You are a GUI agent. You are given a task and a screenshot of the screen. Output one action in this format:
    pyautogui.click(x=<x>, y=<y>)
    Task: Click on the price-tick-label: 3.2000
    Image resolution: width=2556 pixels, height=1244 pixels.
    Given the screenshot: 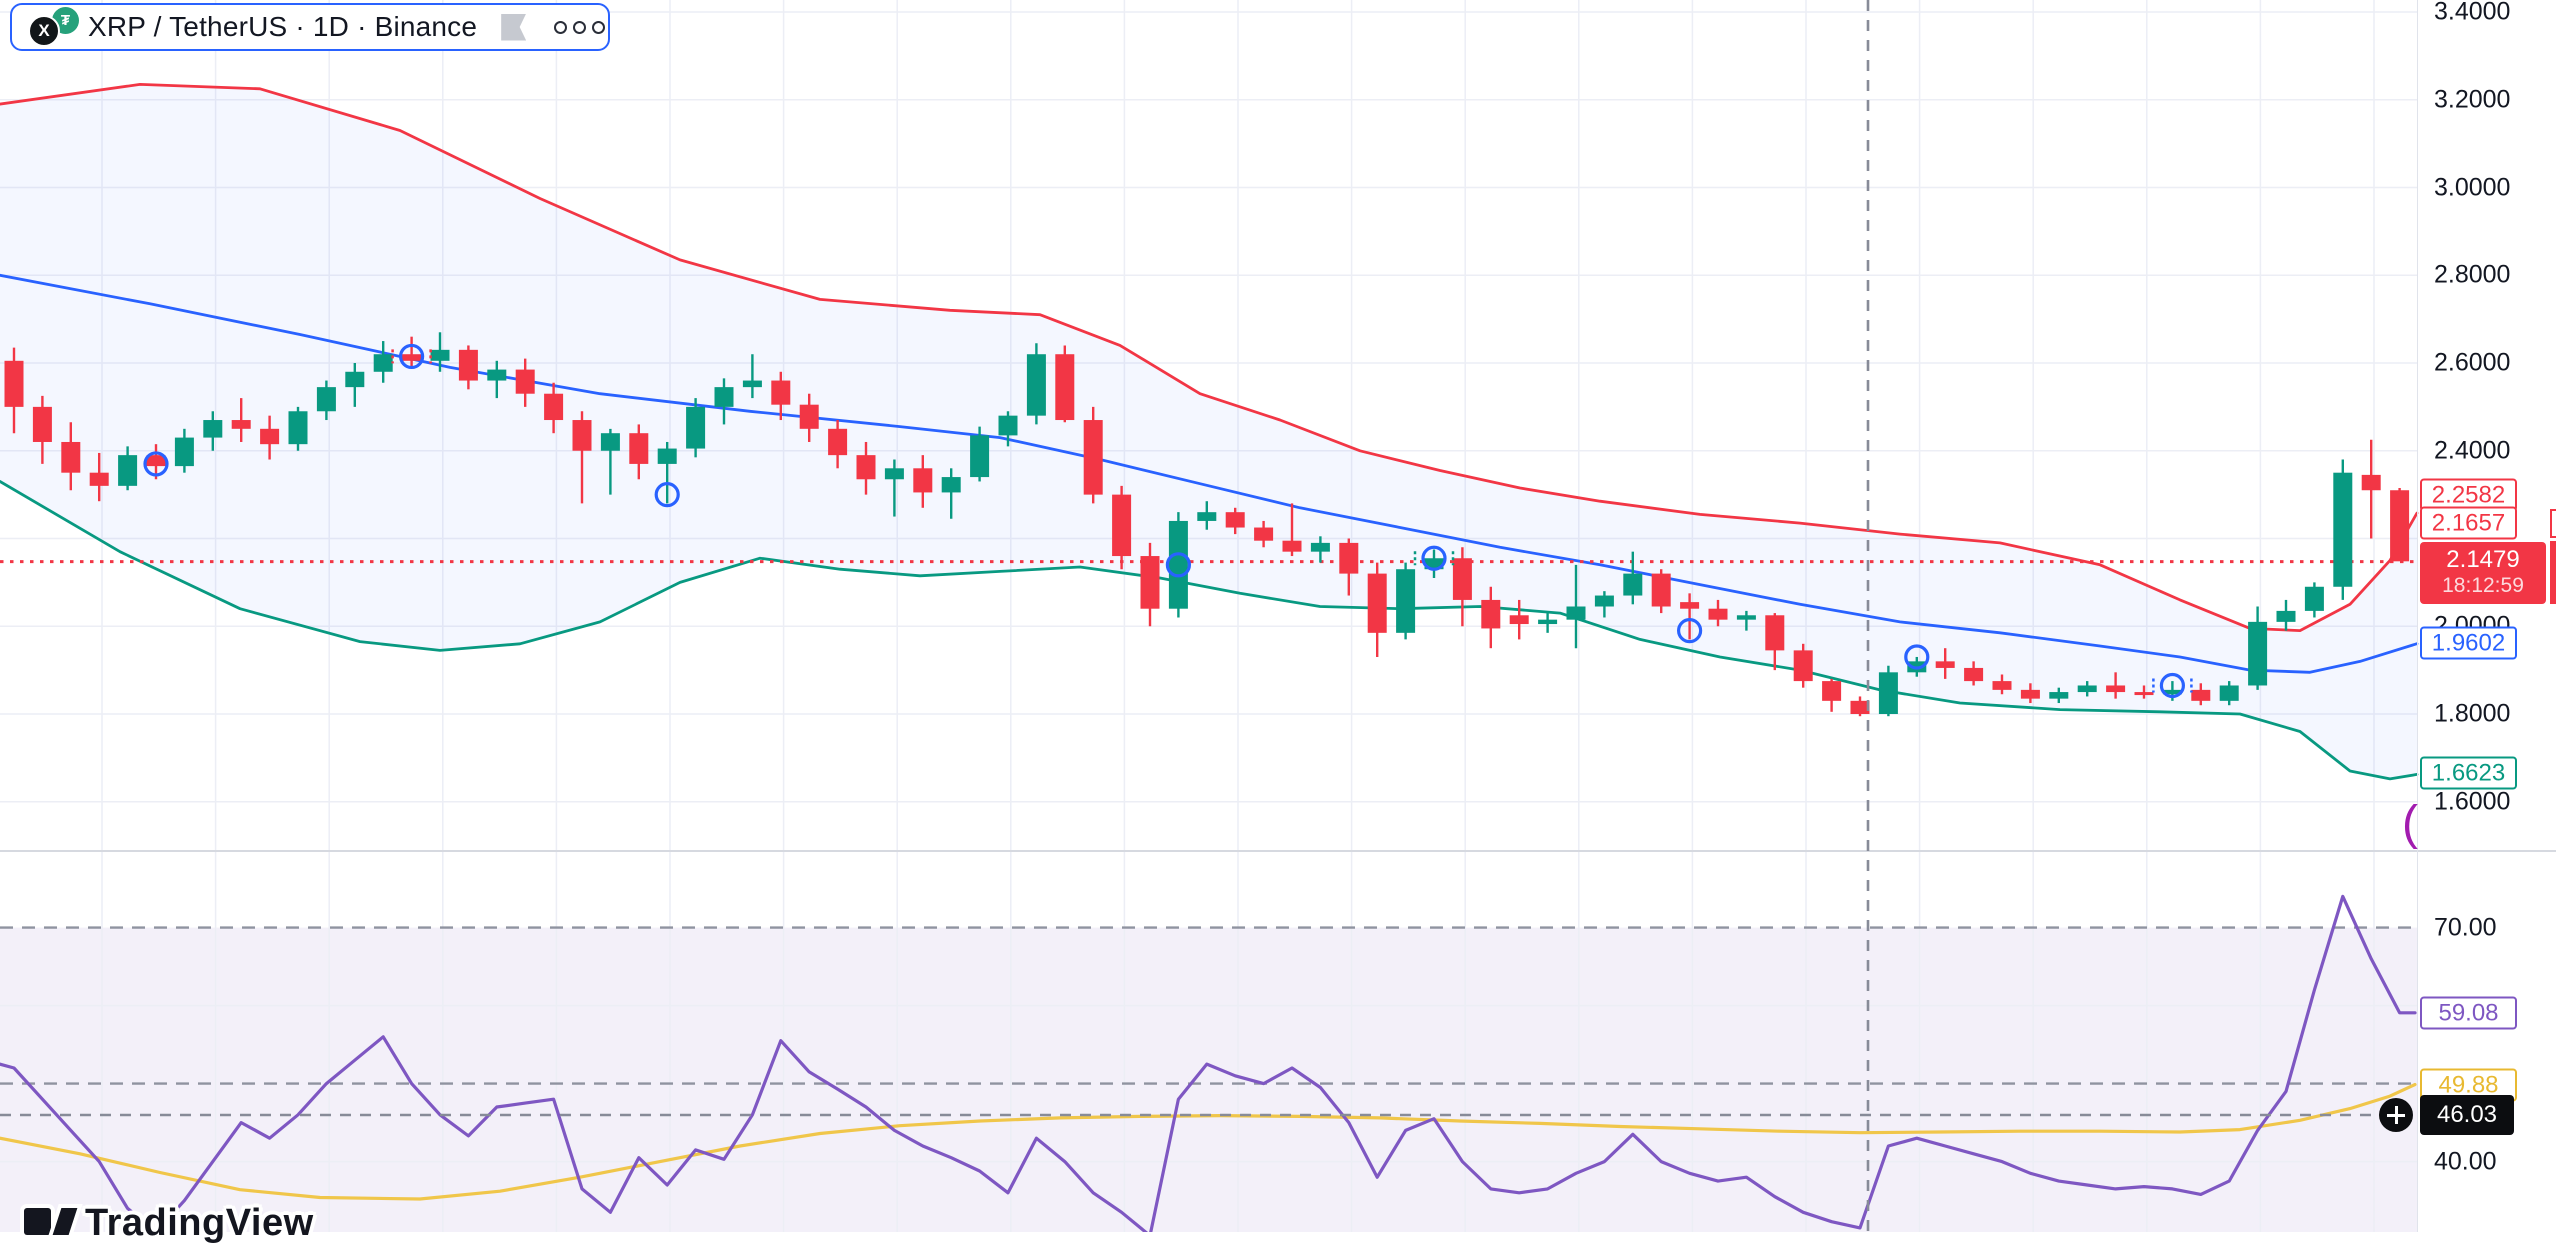 What is the action you would take?
    pyautogui.click(x=2472, y=99)
    